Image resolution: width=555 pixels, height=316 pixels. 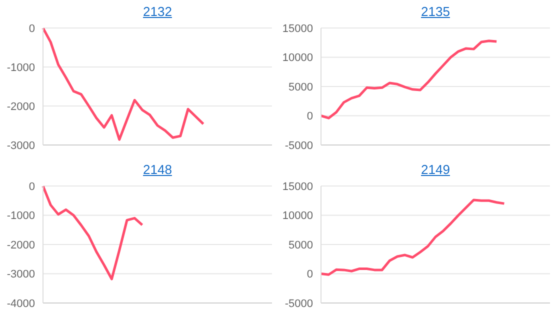 What do you see at coordinates (435, 169) in the screenshot?
I see `chart-title: 2149` at bounding box center [435, 169].